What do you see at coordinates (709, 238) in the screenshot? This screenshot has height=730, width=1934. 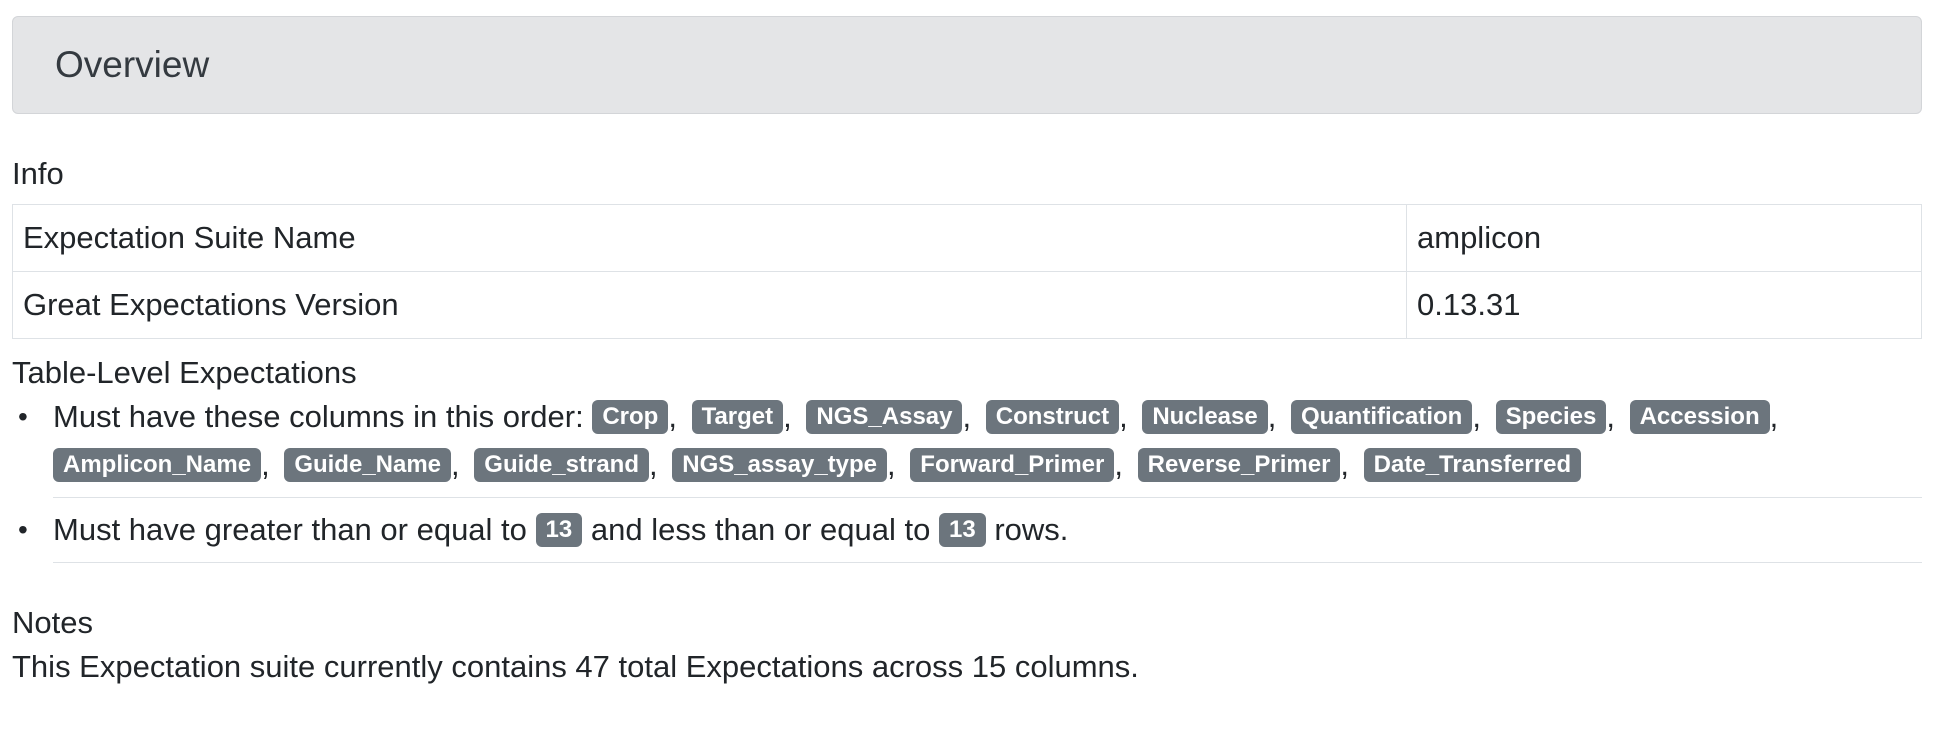 I see `info-key-suite-name: Expectation Suite Name` at bounding box center [709, 238].